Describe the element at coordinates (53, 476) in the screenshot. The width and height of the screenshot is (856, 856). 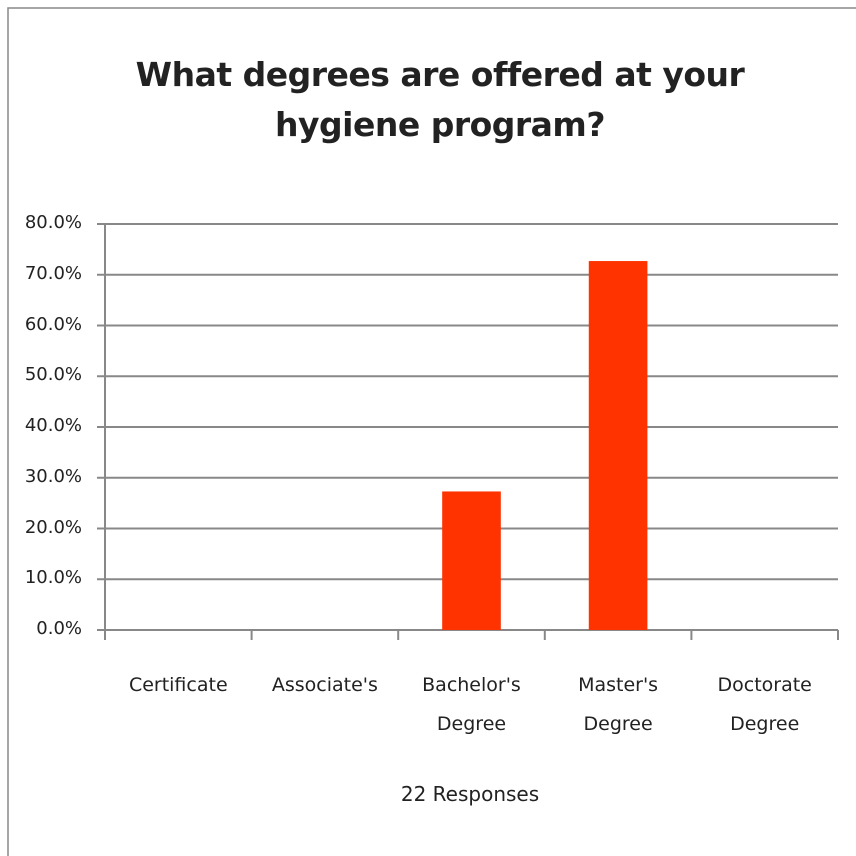
I see `y-tick-label: 30.0%` at that location.